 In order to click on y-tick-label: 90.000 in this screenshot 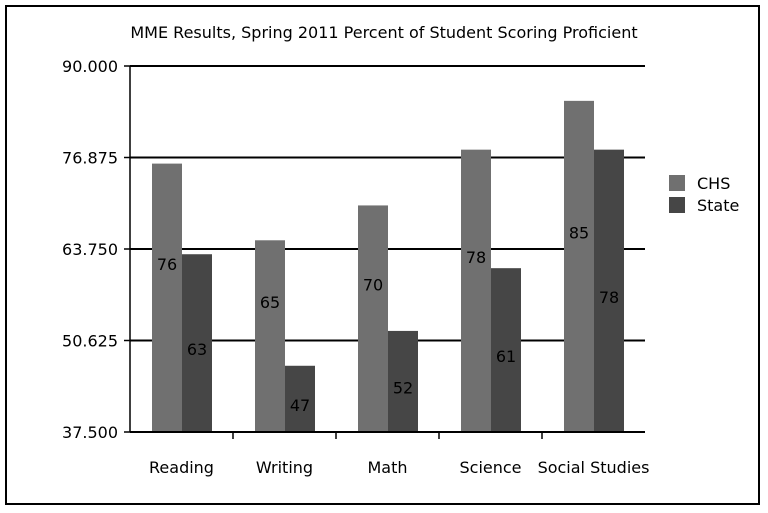, I will do `click(90, 66)`.